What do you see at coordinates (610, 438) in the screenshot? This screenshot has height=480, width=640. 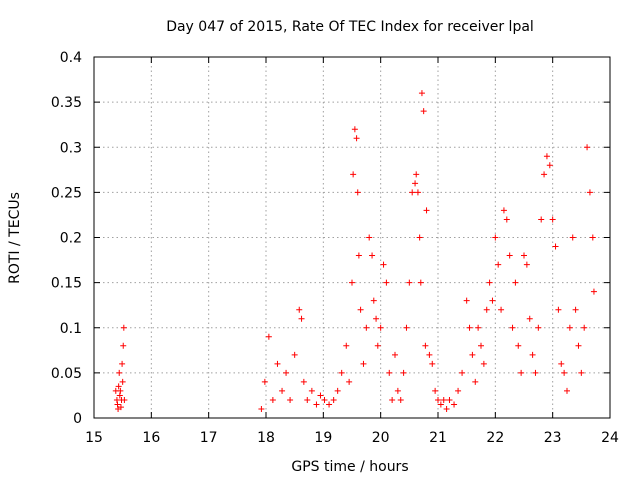 I see `x-tick-label: 24` at bounding box center [610, 438].